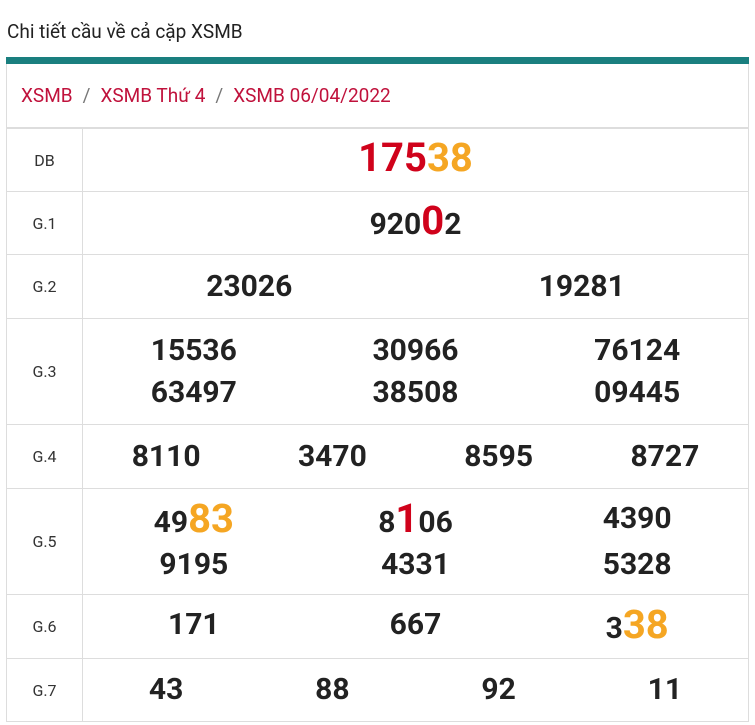 The image size is (755, 725). I want to click on digits: 88, so click(332, 689).